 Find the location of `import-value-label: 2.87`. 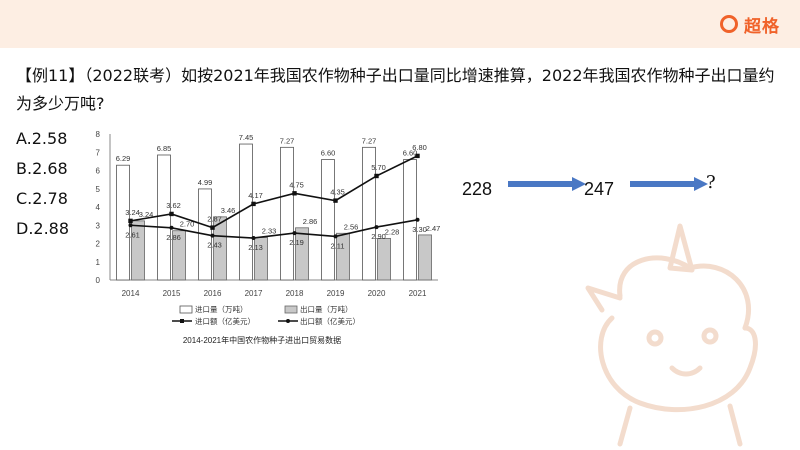

import-value-label: 2.87 is located at coordinates (214, 219).